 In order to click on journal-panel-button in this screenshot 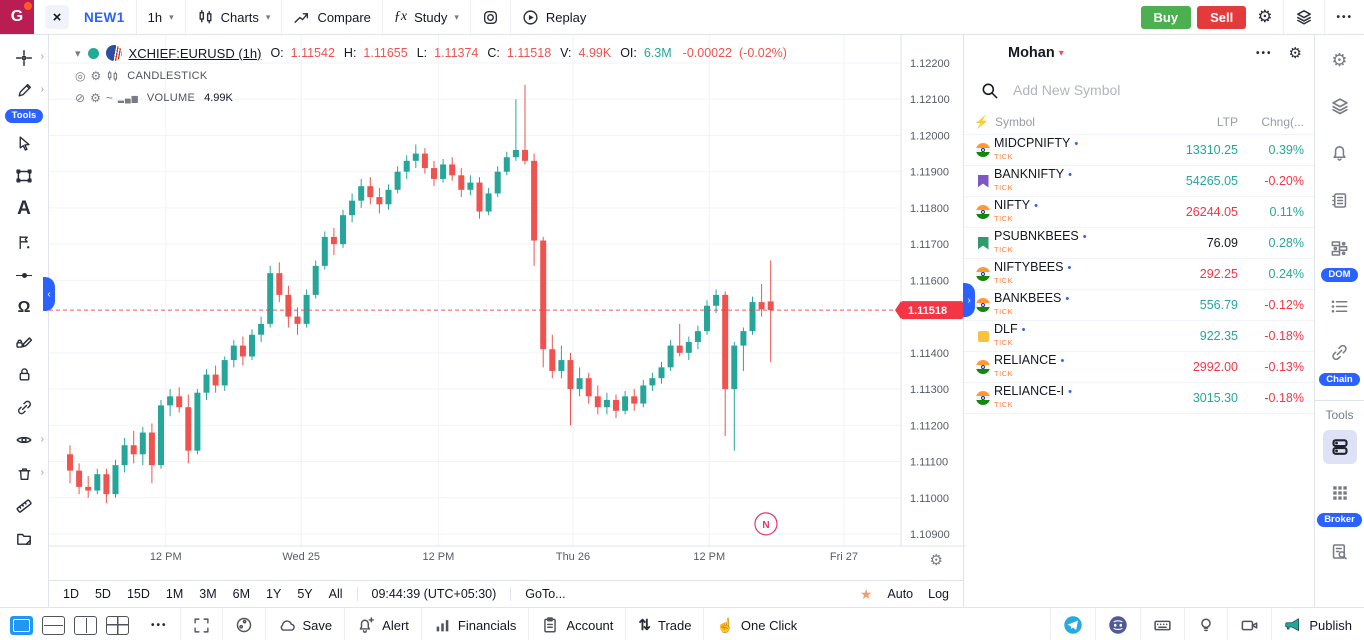, I will do `click(1340, 200)`.